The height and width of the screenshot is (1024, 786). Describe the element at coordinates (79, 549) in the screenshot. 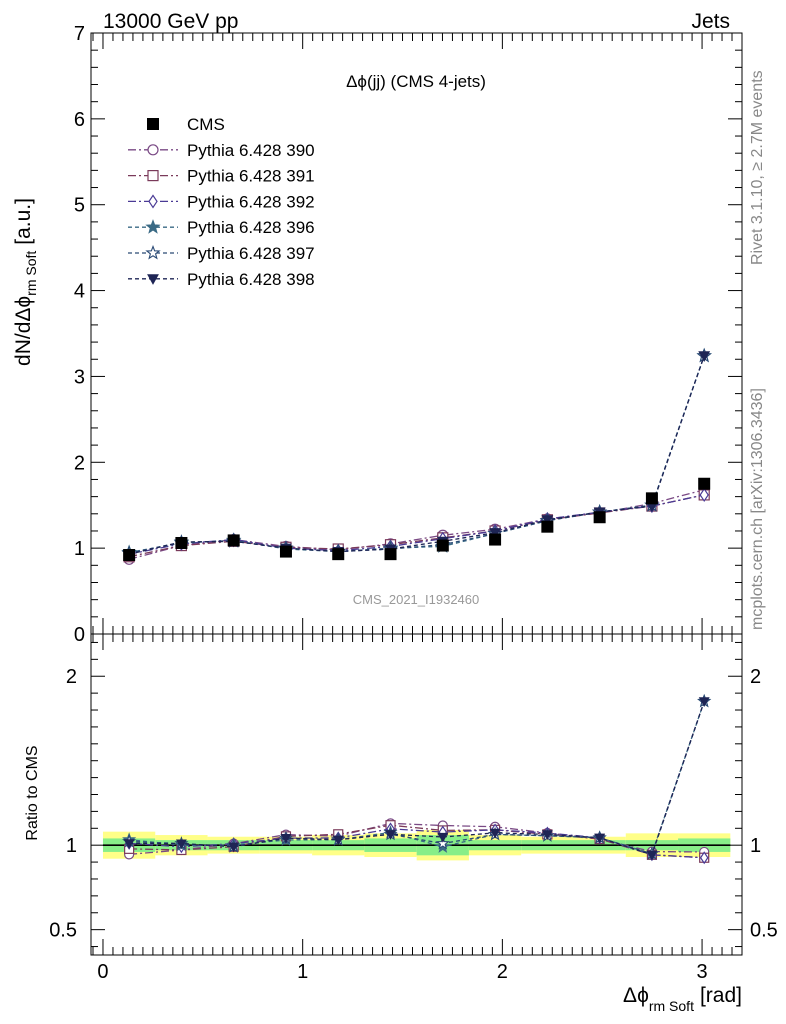

I see `y-tick-label-main: 1` at that location.